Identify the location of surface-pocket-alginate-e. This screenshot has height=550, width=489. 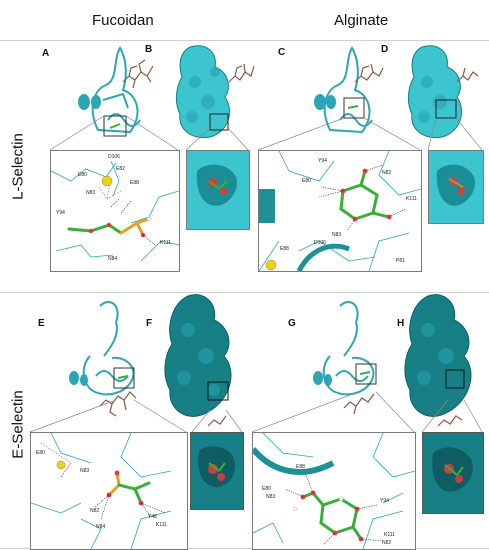
(453, 473).